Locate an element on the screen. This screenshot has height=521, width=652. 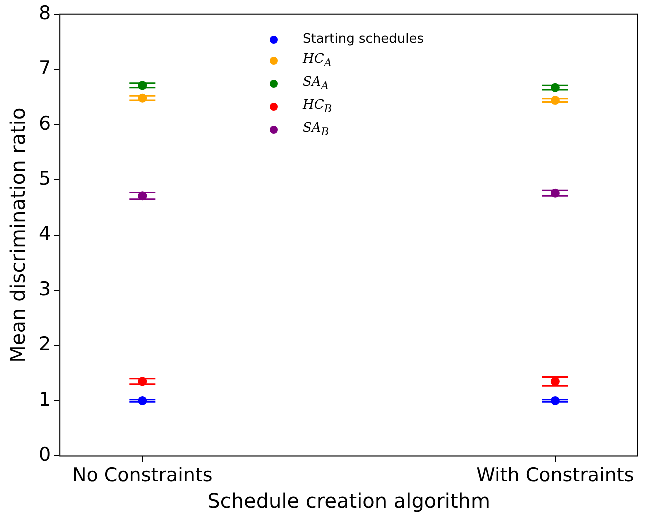
y-tick-label: 2 is located at coordinates (45, 345).